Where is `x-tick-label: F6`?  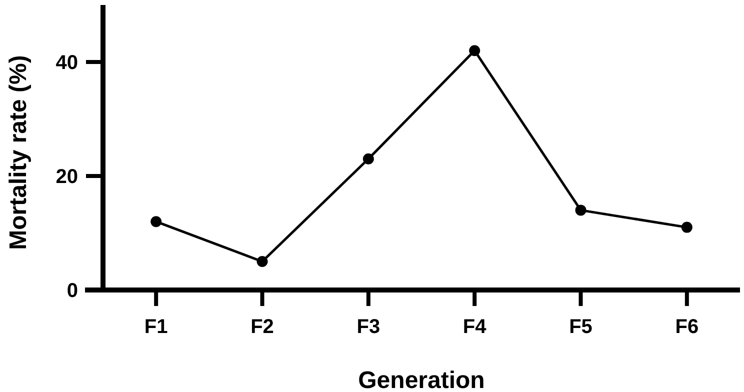 x-tick-label: F6 is located at coordinates (687, 327).